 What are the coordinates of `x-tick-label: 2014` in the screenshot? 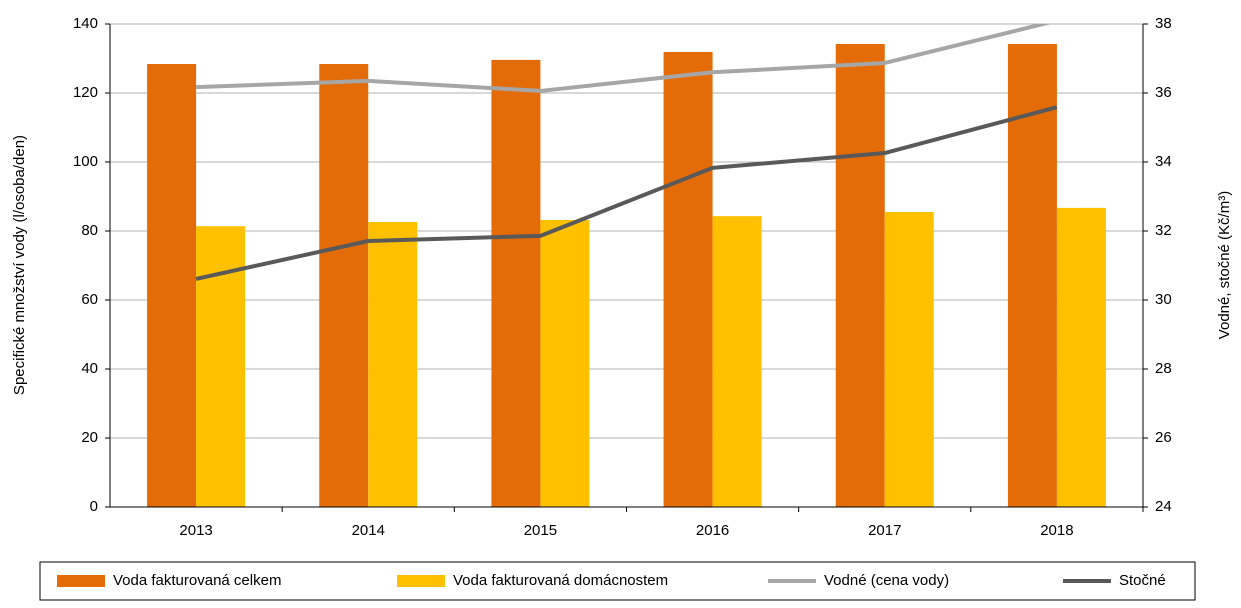 It's located at (368, 530).